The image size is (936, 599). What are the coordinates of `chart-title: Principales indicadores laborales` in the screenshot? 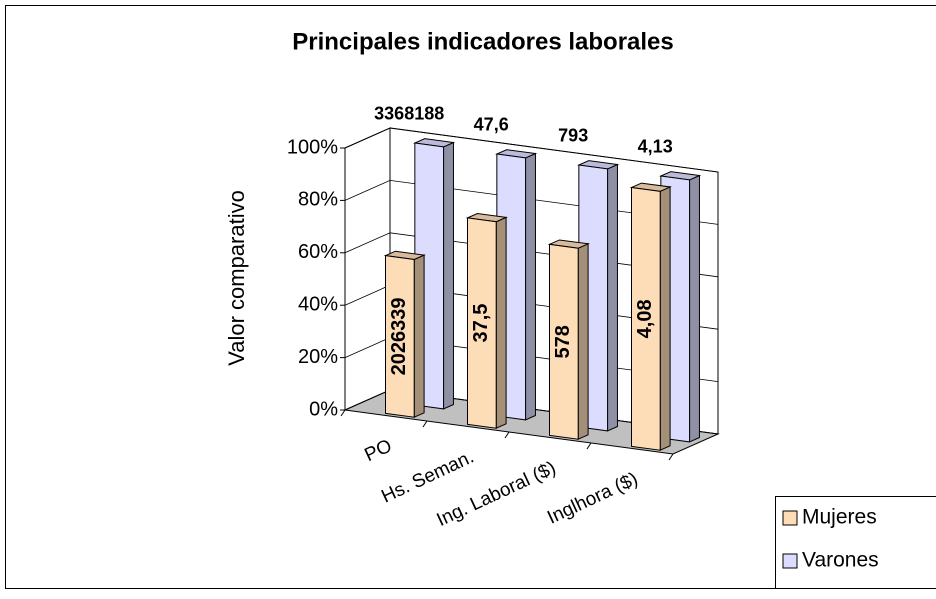 It's located at (483, 41).